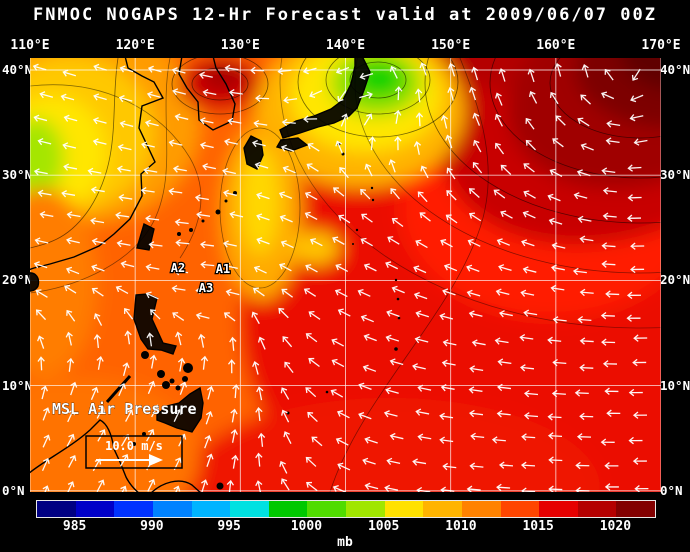 The height and width of the screenshot is (552, 690). Describe the element at coordinates (176, 486) in the screenshot. I see `sulawesi-coastline` at that location.